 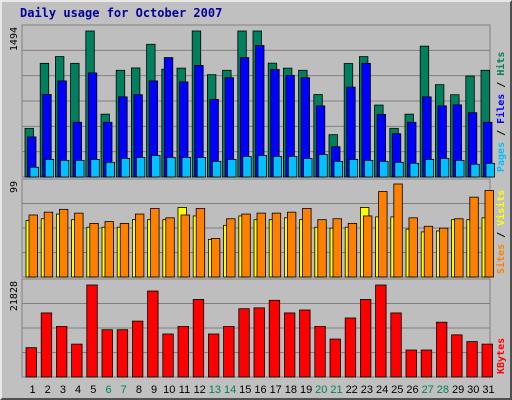 I want to click on day-label: 13, so click(x=215, y=390).